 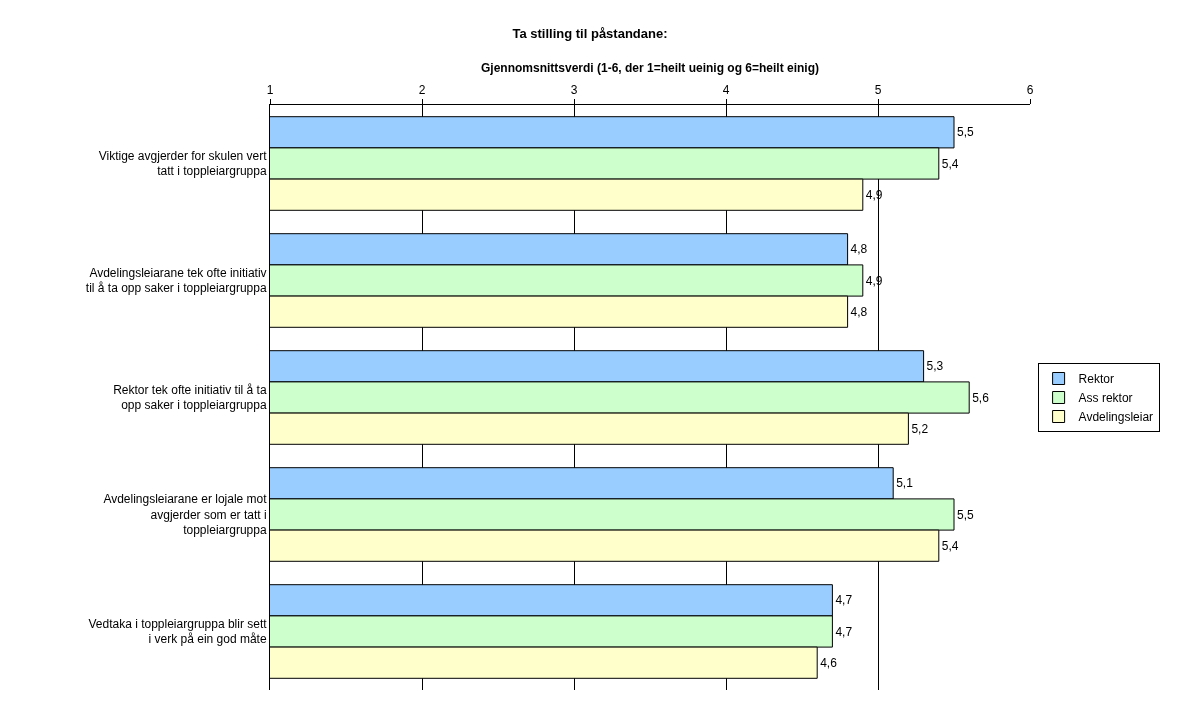 What do you see at coordinates (935, 366) in the screenshot?
I see `data-label: 5,3` at bounding box center [935, 366].